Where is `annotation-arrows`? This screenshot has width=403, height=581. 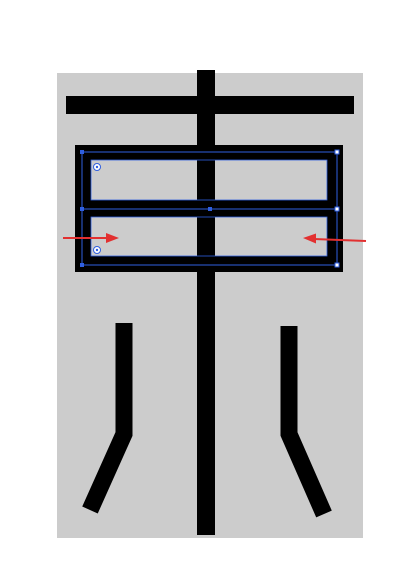 annotation-arrows is located at coordinates (215, 238).